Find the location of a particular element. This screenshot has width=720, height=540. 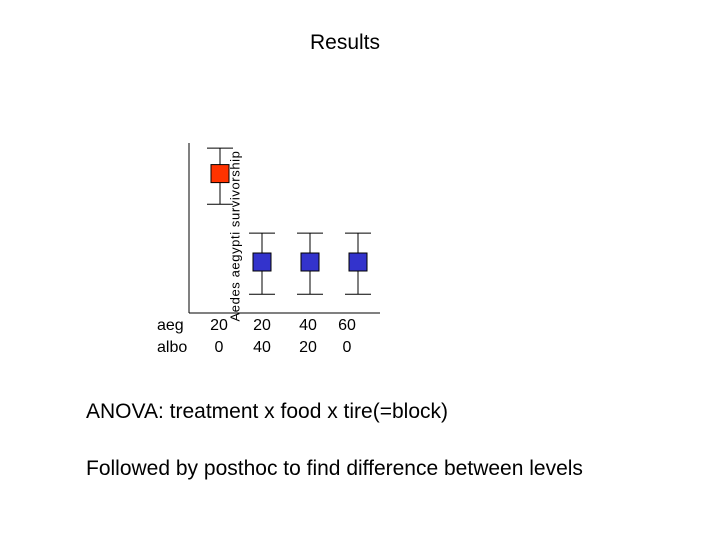

anova-note: ANOVA: treatment x food x tire(=block) is located at coordinates (267, 411).